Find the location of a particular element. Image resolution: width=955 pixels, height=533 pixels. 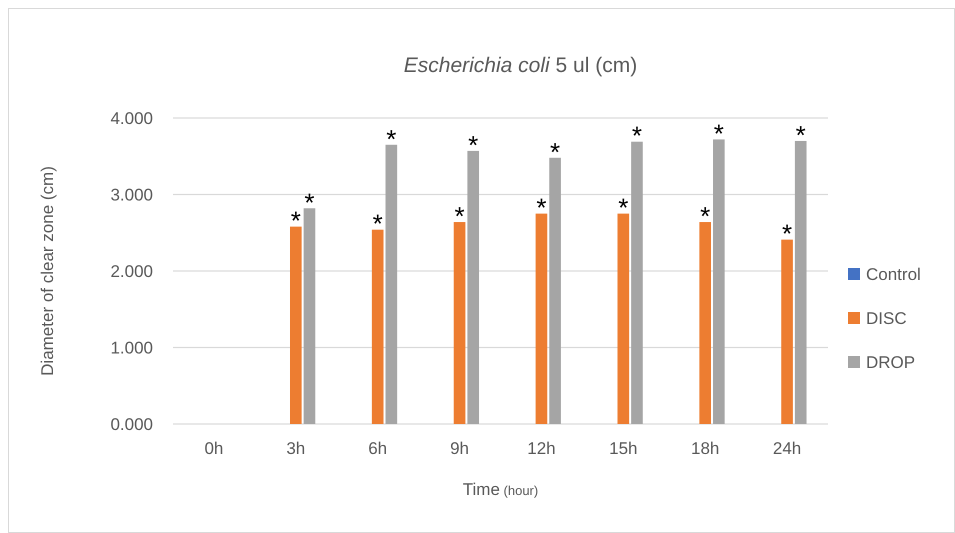

y-tick-label: 4.000 is located at coordinates (131, 118).